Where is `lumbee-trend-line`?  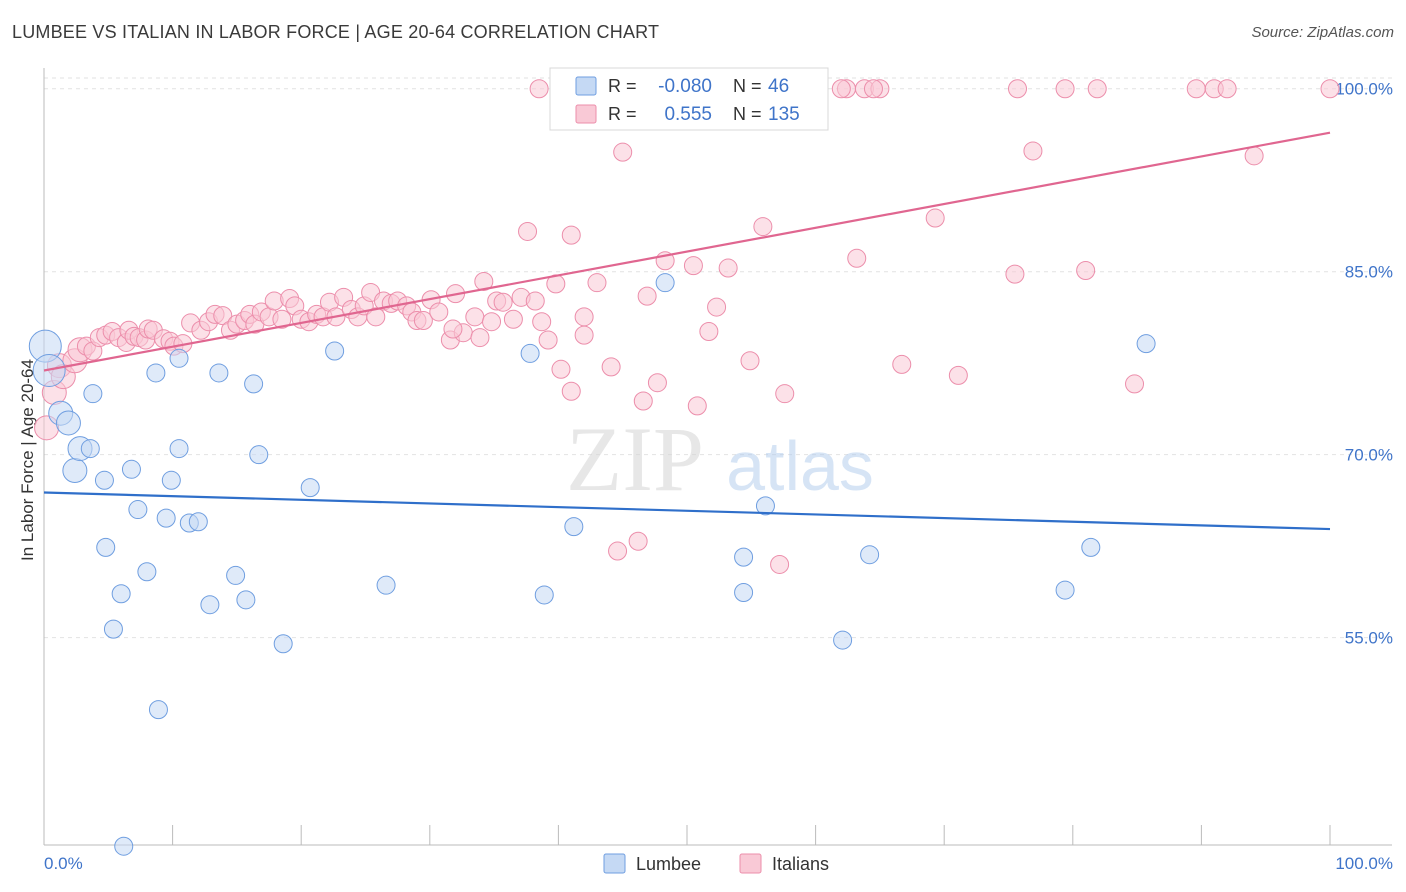
lumbee-trend-line is located at coordinates (687, 511).